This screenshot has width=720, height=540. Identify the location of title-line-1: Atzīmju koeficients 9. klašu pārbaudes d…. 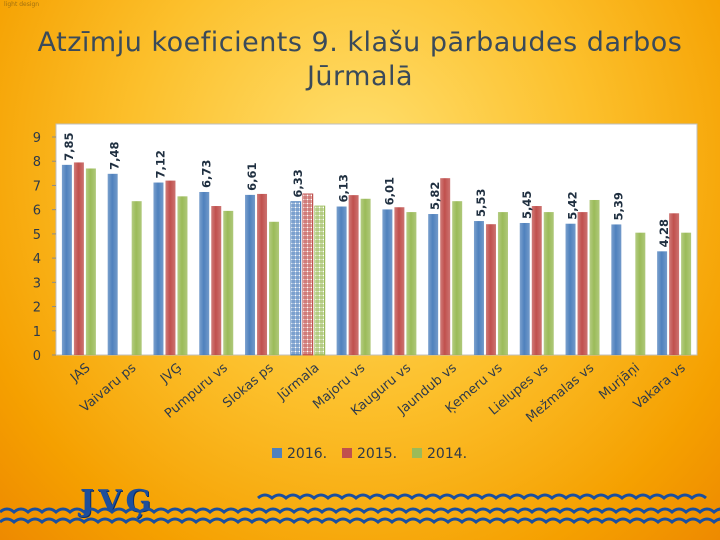
(360, 42).